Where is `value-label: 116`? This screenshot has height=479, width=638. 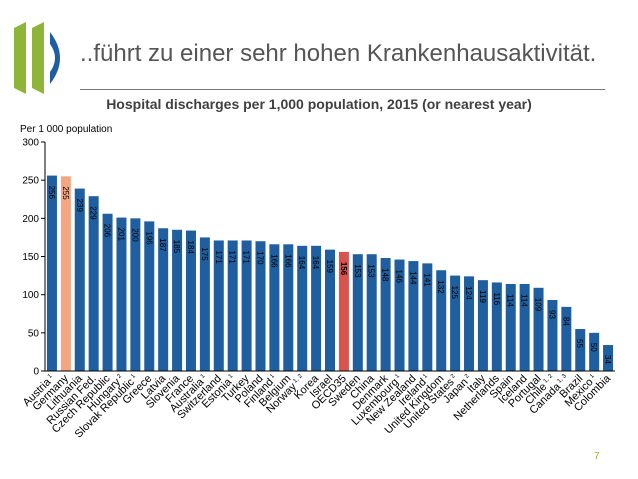 value-label: 116 is located at coordinates (496, 298).